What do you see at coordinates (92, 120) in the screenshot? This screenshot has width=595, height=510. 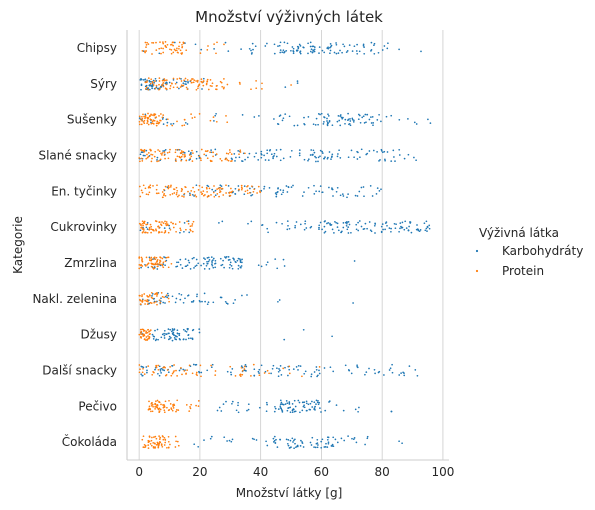 I see `category-label: Sušenky` at bounding box center [92, 120].